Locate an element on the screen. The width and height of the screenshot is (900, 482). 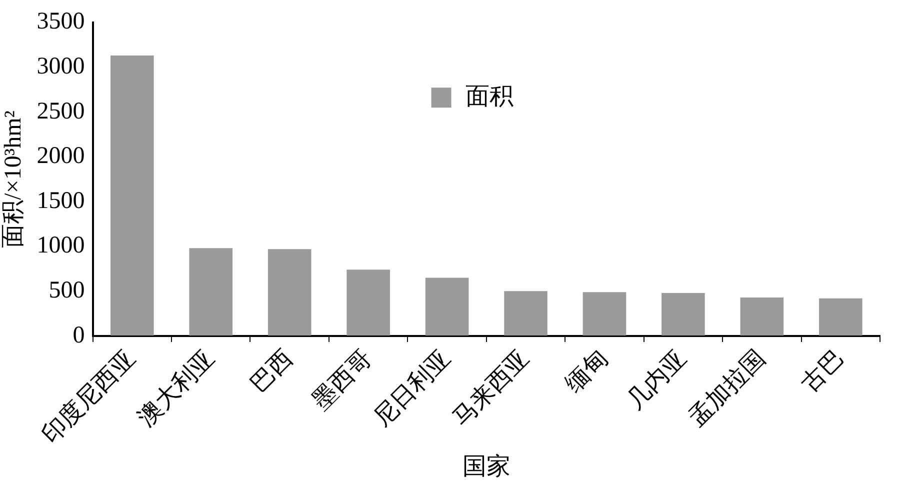
x-tick-label: 巴西 is located at coordinates (272, 371).